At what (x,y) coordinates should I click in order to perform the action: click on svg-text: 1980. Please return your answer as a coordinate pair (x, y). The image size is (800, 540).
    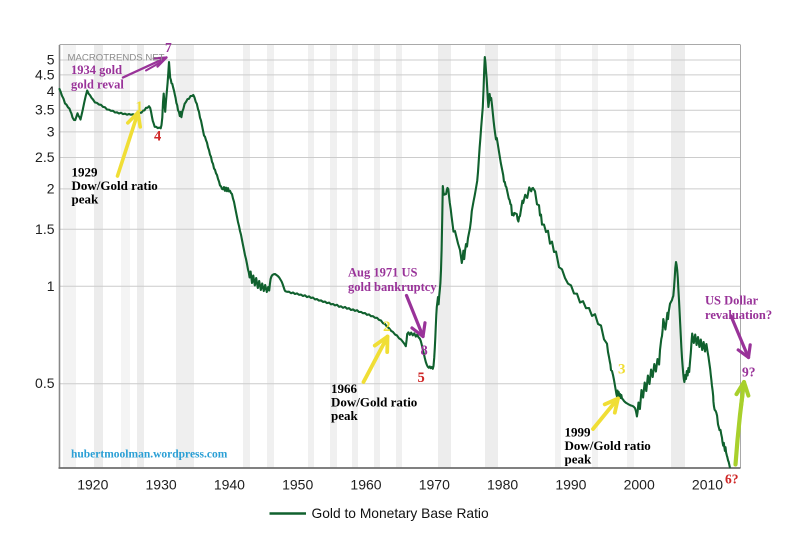
    Looking at the image, I should click on (502, 485).